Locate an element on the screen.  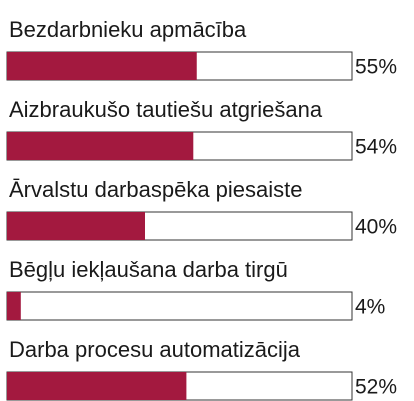
category-label: Ārvalstu darbaspēka piesaiste is located at coordinates (156, 189).